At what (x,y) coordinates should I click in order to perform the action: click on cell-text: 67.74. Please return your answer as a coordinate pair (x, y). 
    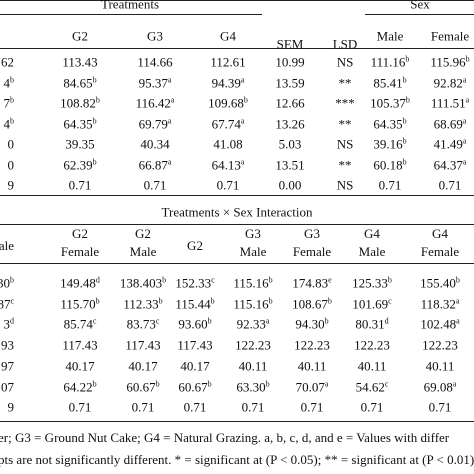
    Looking at the image, I should click on (226, 123).